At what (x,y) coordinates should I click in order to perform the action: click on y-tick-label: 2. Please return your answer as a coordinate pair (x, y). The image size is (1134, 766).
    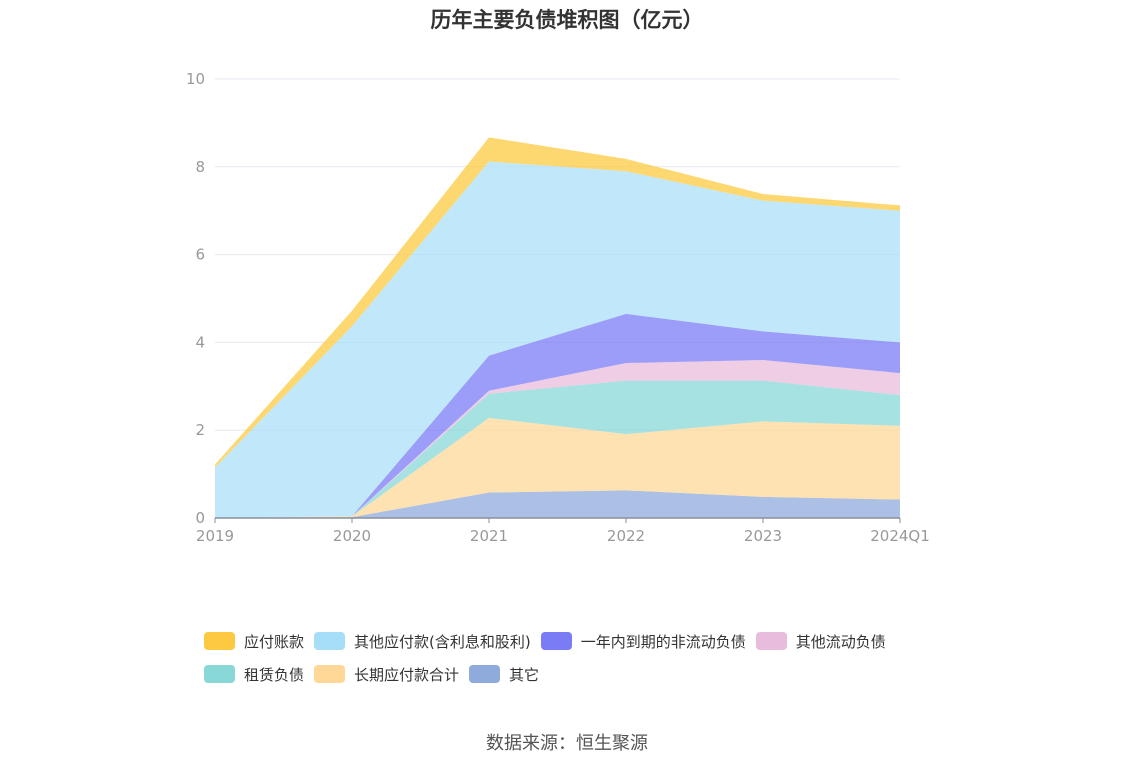
    Looking at the image, I should click on (200, 430).